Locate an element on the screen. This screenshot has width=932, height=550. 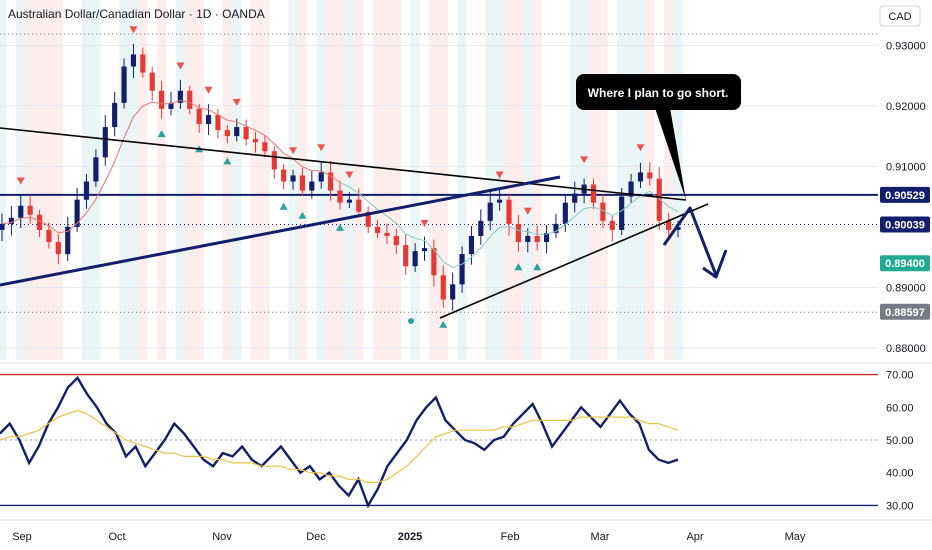
currency-label: CAD is located at coordinates (899, 17).